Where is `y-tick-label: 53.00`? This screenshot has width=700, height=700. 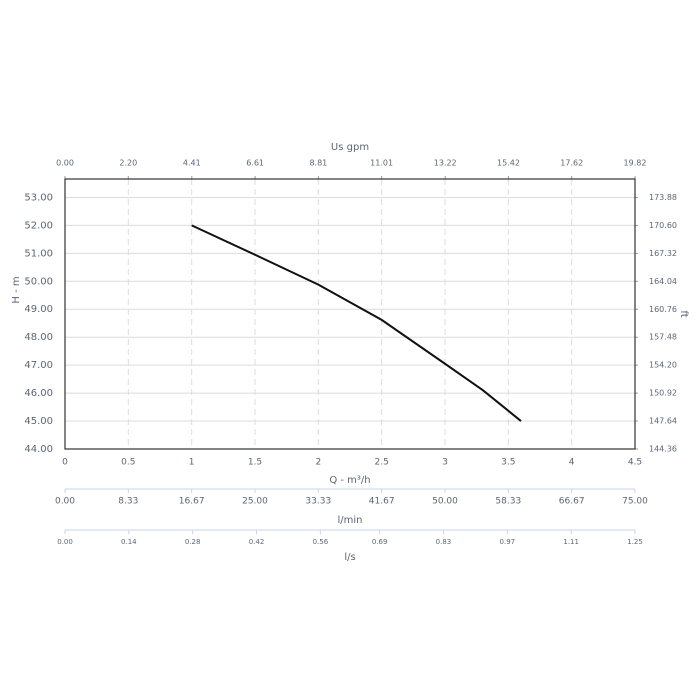
y-tick-label: 53.00 is located at coordinates (38, 197).